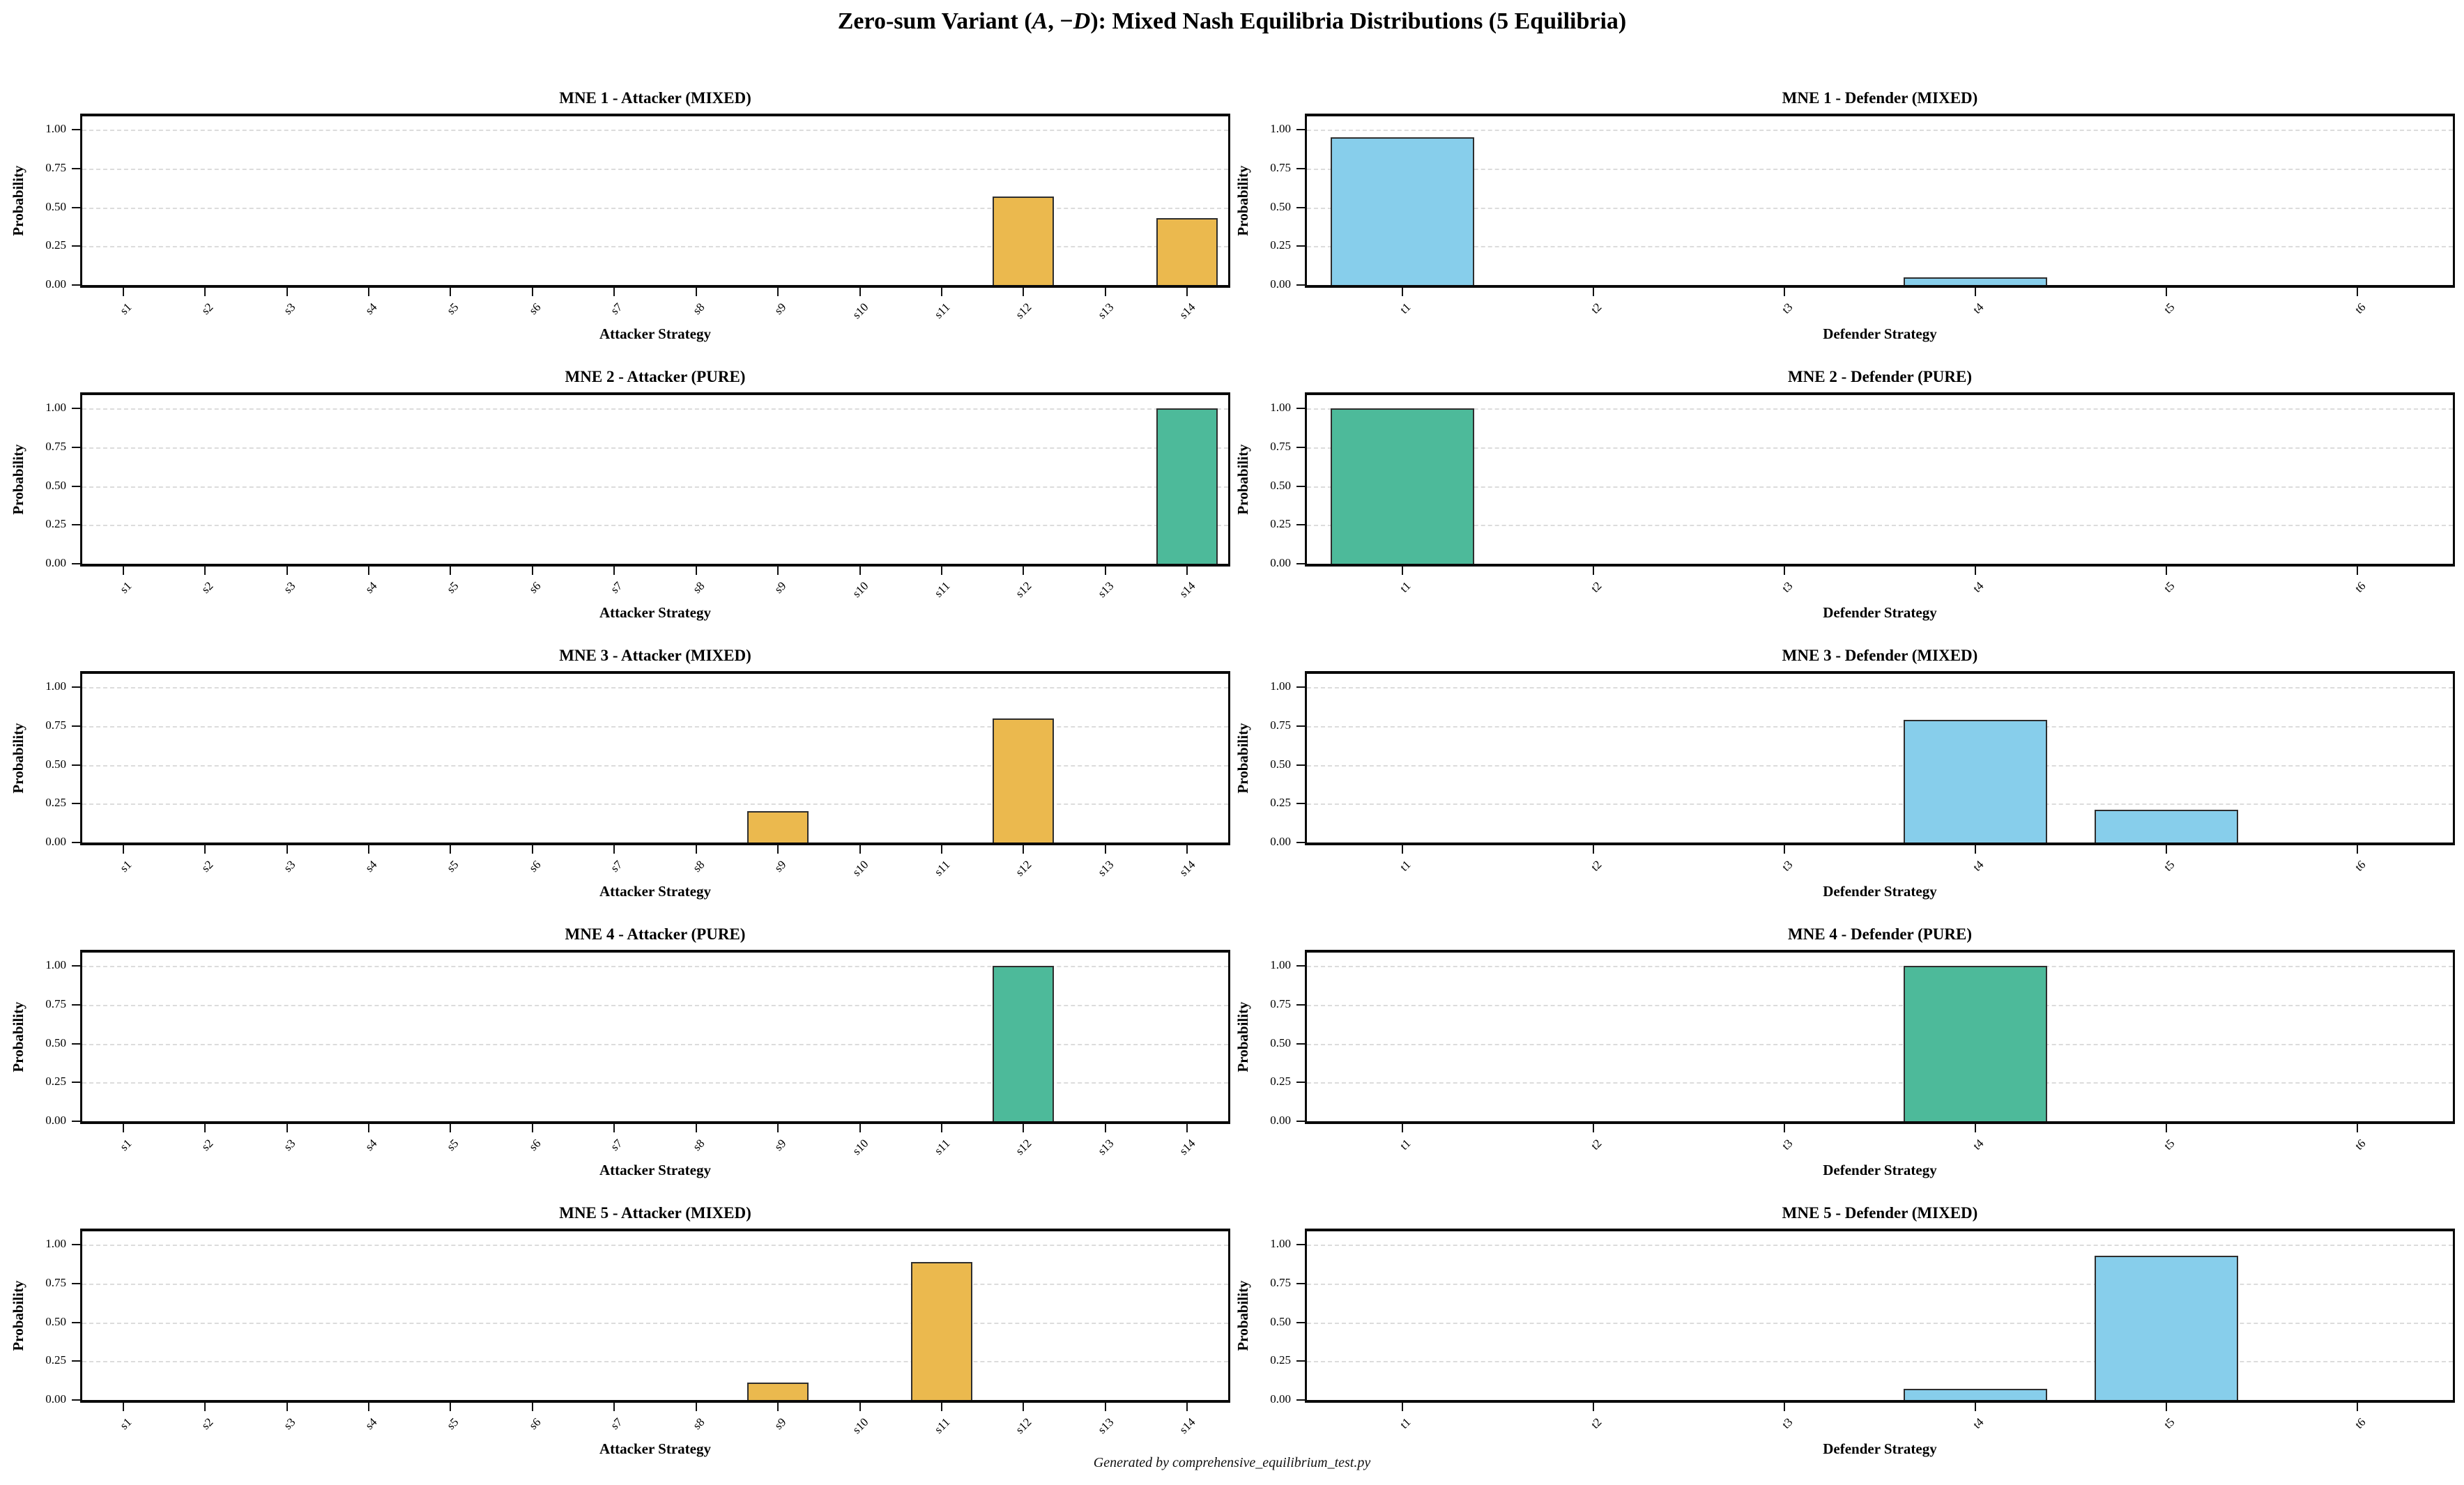 This screenshot has width=2464, height=1485. Describe the element at coordinates (655, 934) in the screenshot. I see `subplot-title: MNE 4 - Attacker (PURE)` at that location.